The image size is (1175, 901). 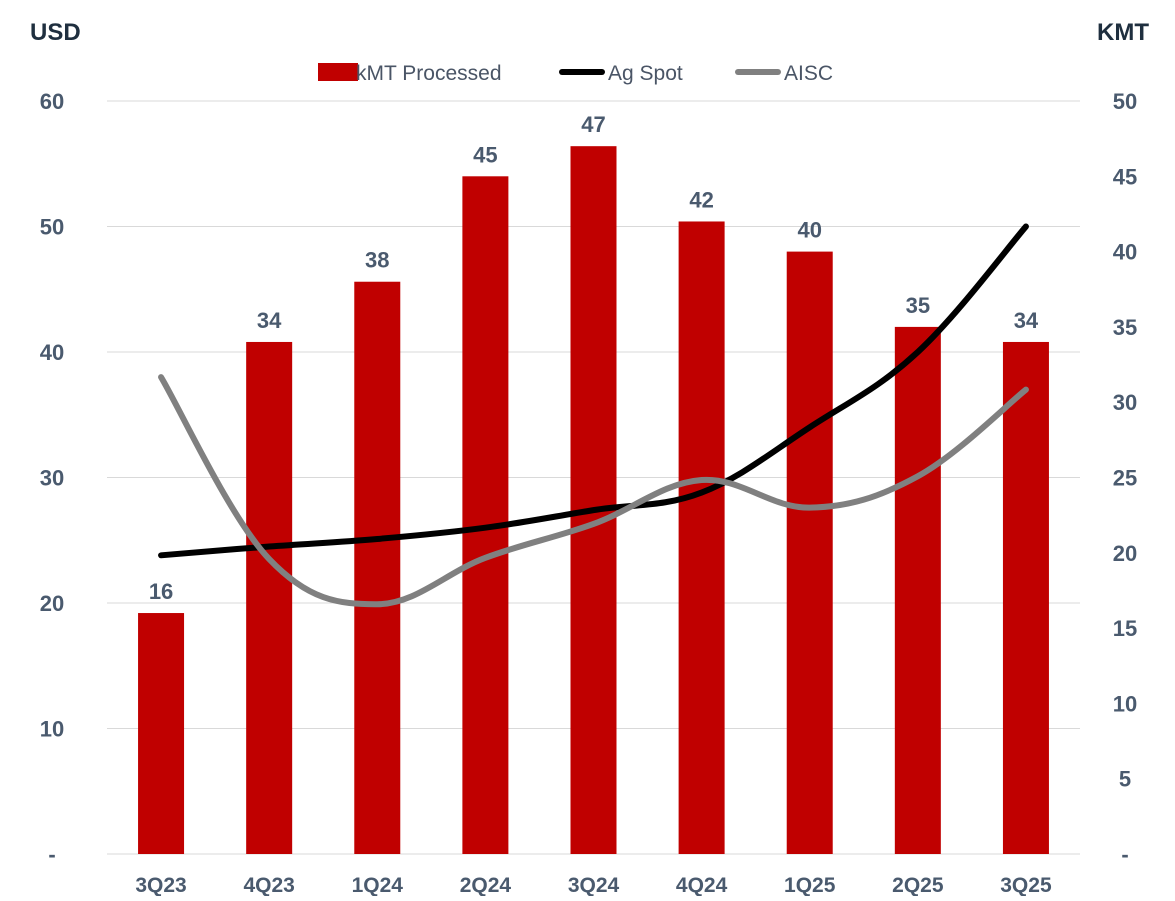 I want to click on right-tick-label: -, so click(x=1124, y=854).